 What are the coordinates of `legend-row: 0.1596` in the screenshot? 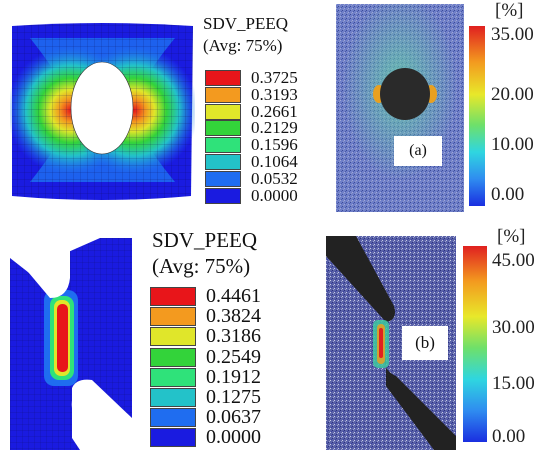 It's located at (251, 145).